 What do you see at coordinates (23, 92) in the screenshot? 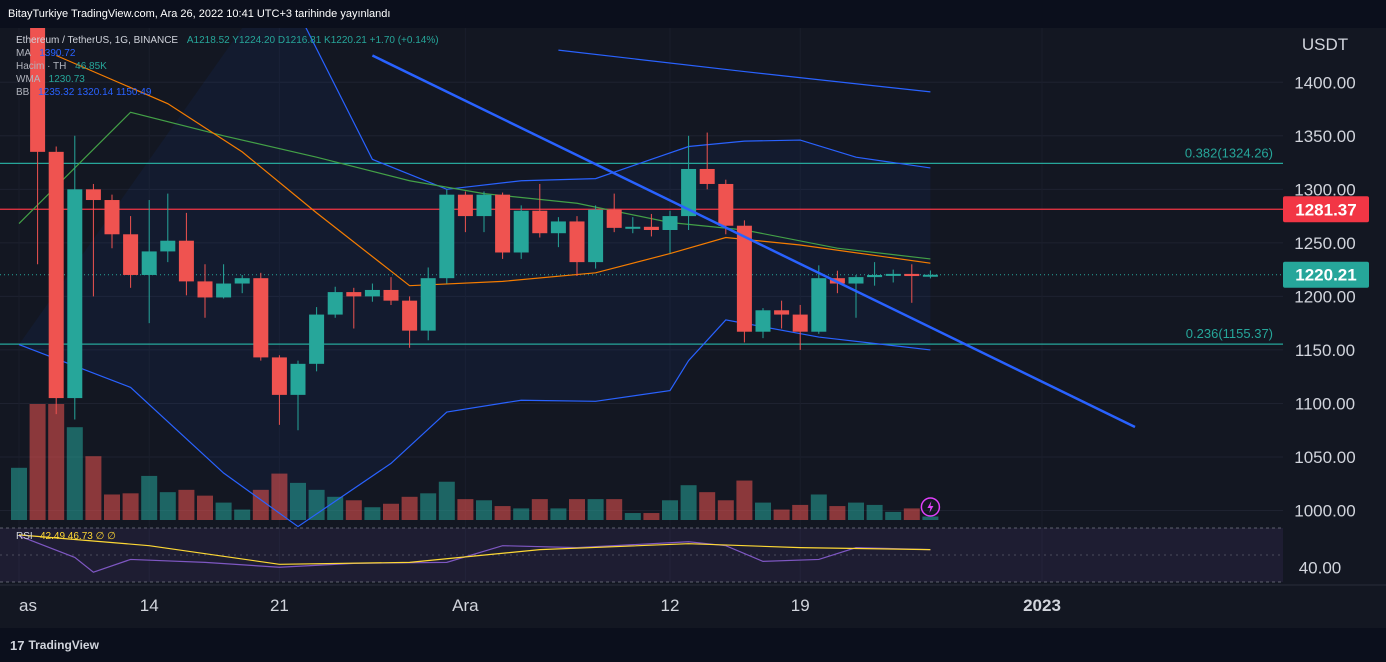
I see `bb-label: BB` at bounding box center [23, 92].